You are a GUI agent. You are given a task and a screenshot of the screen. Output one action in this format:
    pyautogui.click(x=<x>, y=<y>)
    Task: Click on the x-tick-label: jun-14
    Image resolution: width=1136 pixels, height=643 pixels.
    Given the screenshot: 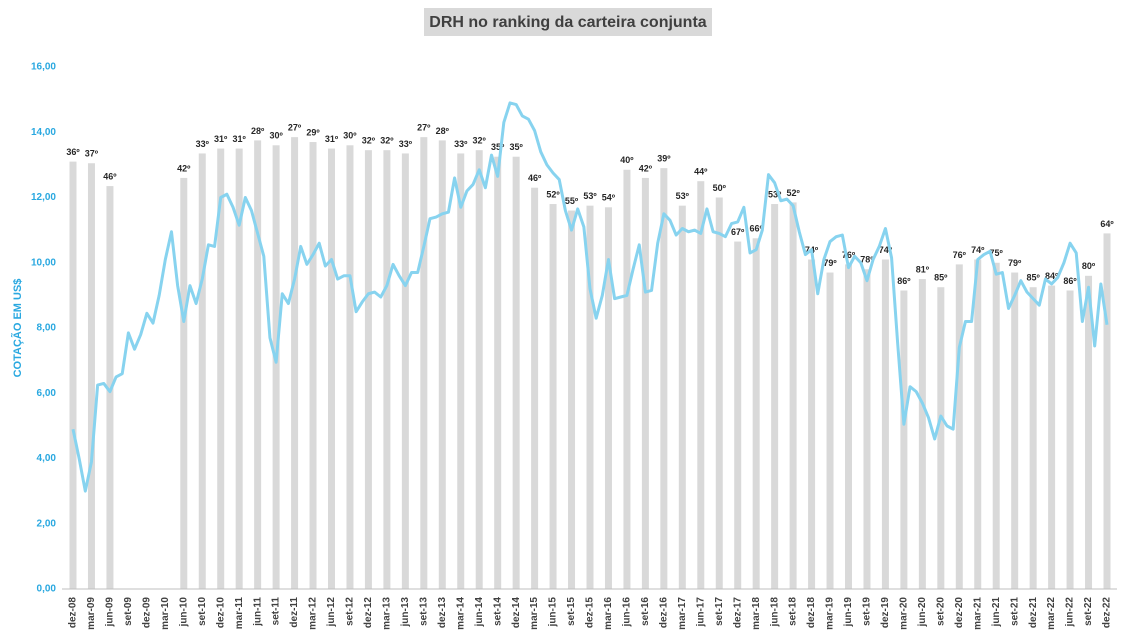 What is the action you would take?
    pyautogui.click(x=479, y=612)
    